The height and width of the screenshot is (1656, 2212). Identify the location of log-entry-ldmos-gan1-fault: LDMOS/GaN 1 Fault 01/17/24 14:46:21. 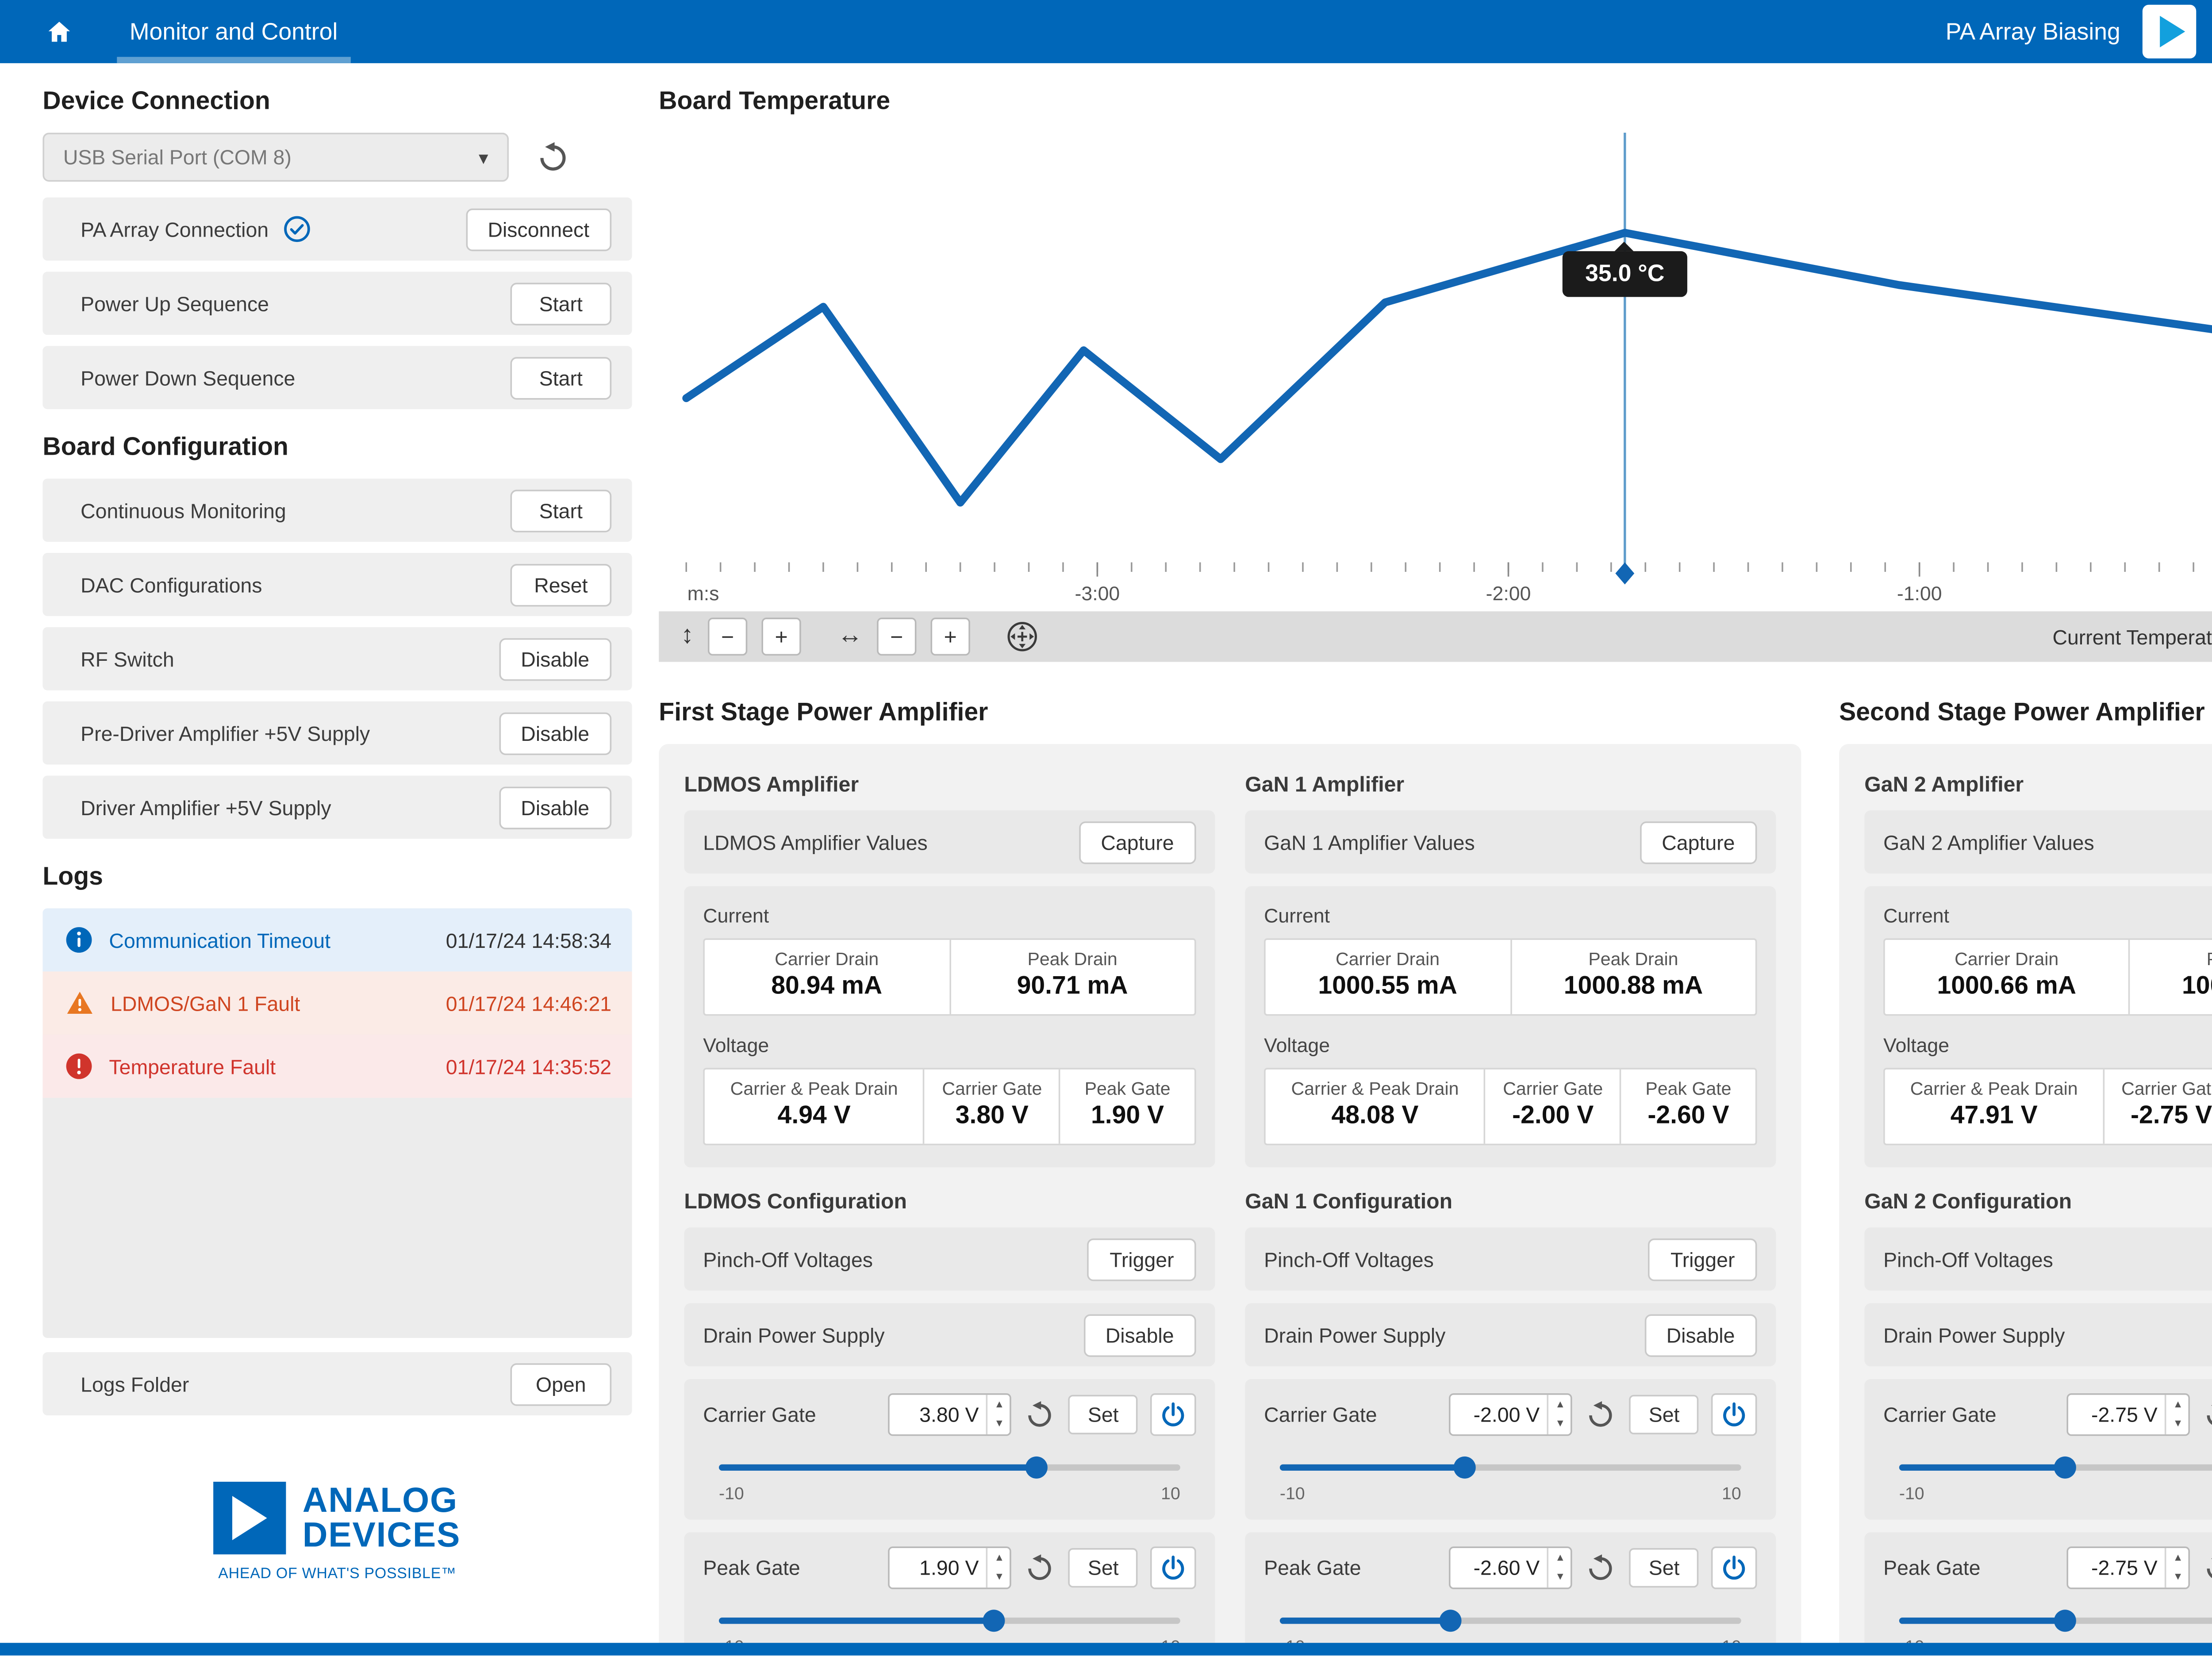
(337, 1003).